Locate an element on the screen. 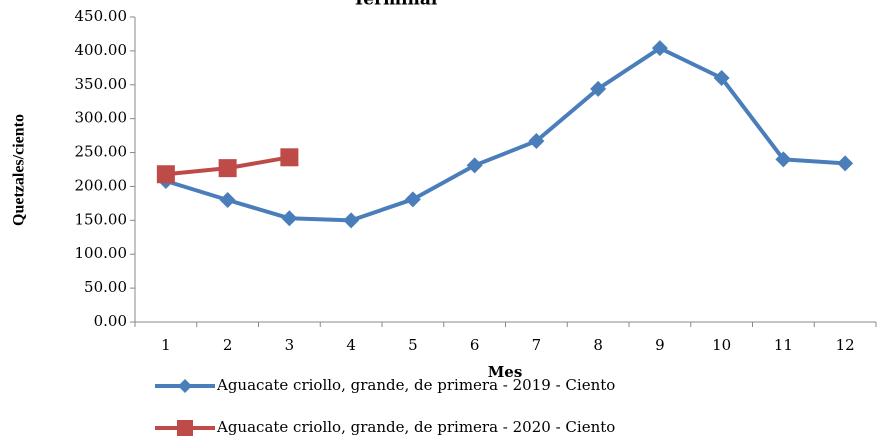 The width and height of the screenshot is (877, 437). y-tick-label: 0.00 is located at coordinates (110, 321).